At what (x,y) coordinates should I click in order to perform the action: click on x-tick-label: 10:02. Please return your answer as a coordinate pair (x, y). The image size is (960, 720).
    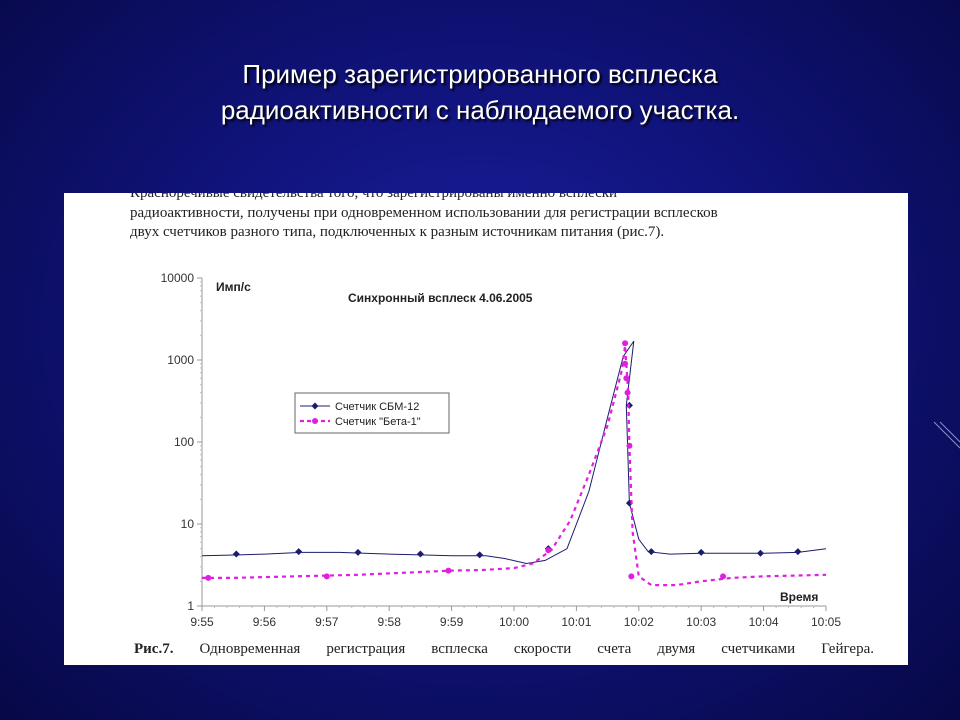
    Looking at the image, I should click on (639, 622).